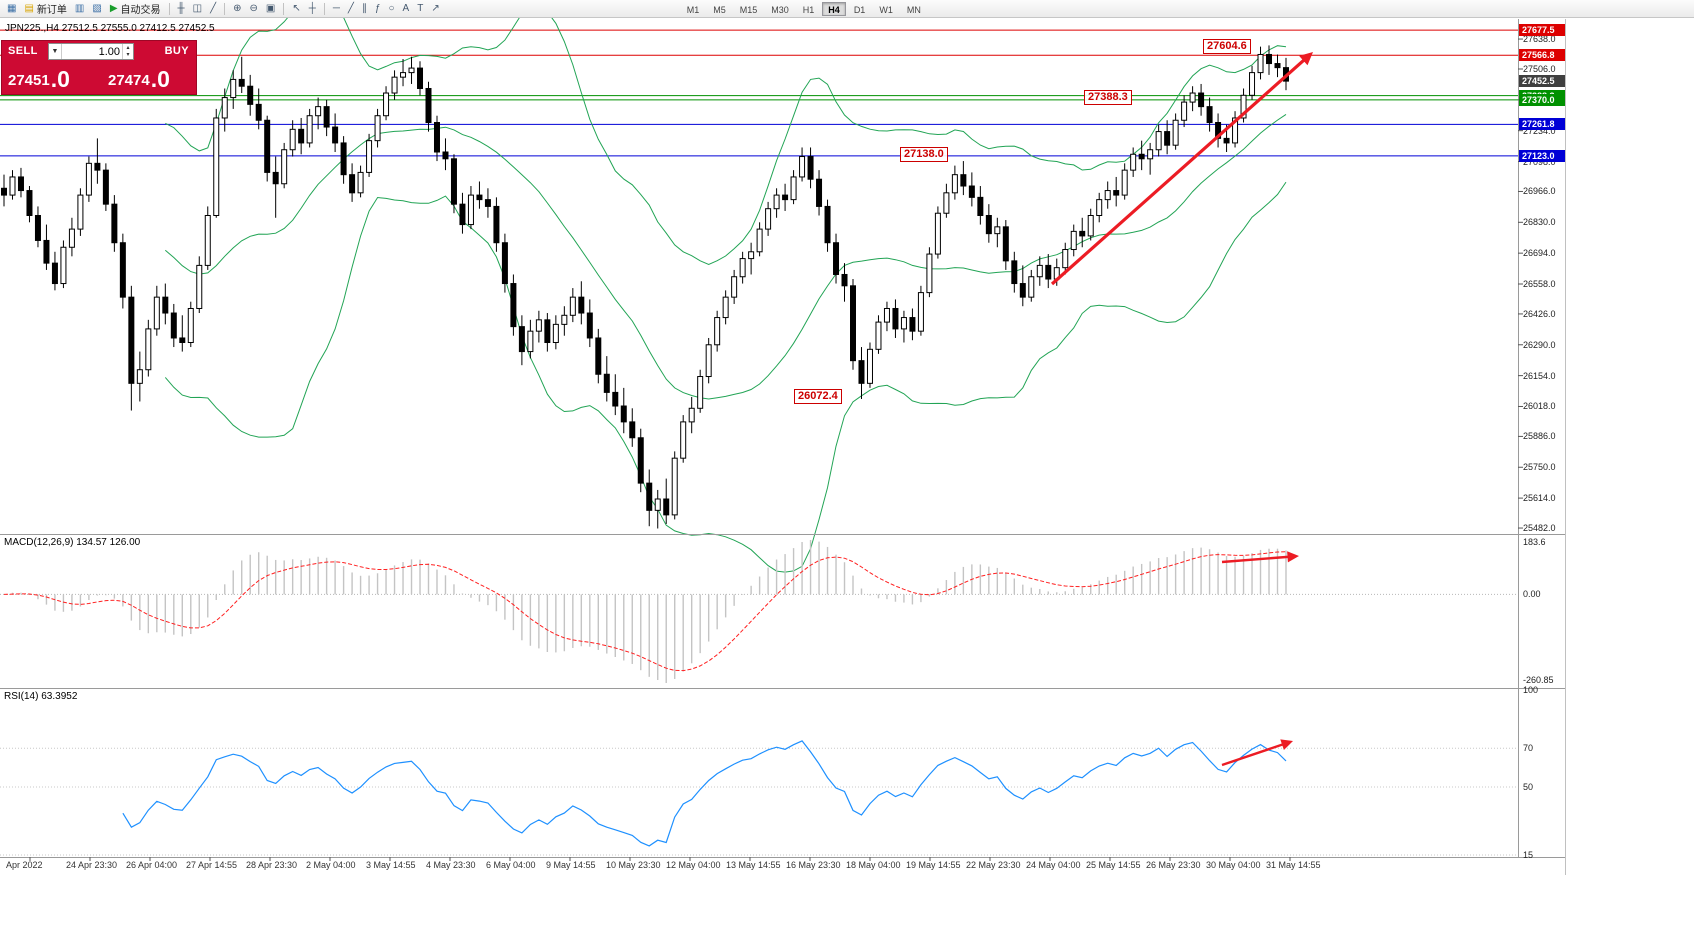 This screenshot has width=1694, height=940. I want to click on toolbar-group: ╫ ◫ ╱, so click(197, 8).